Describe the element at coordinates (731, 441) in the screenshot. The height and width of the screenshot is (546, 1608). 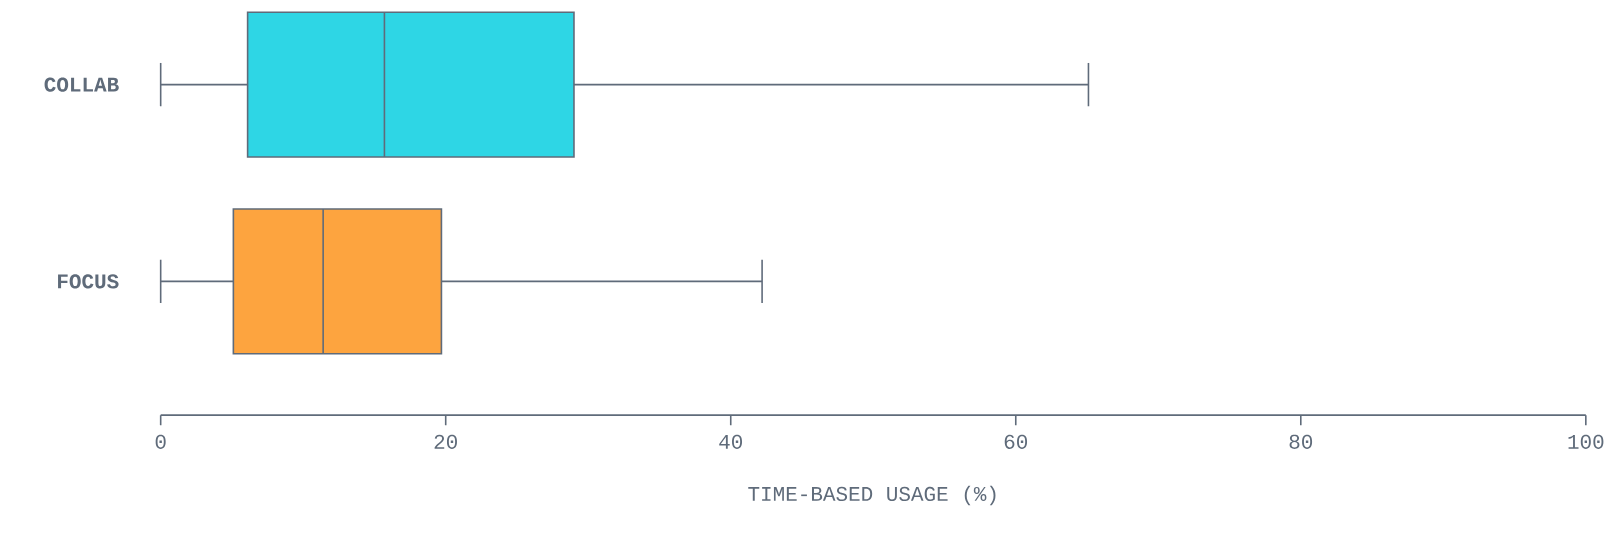
I see `x-tick-label: 40` at that location.